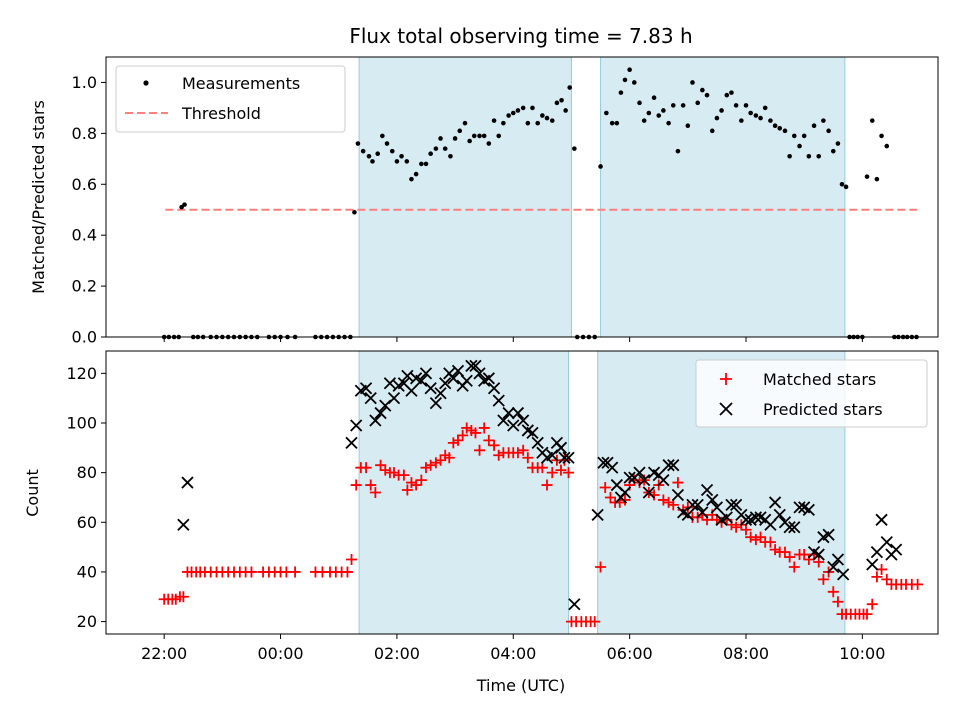  Describe the element at coordinates (221, 113) in the screenshot. I see `legend-threshold-label: Threshold` at that location.